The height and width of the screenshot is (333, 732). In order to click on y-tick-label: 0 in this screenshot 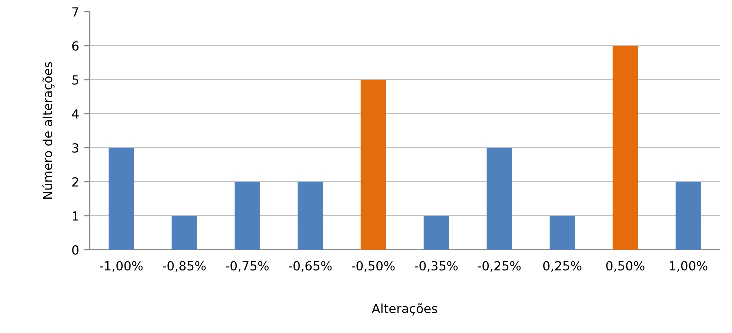, I will do `click(75, 250)`.